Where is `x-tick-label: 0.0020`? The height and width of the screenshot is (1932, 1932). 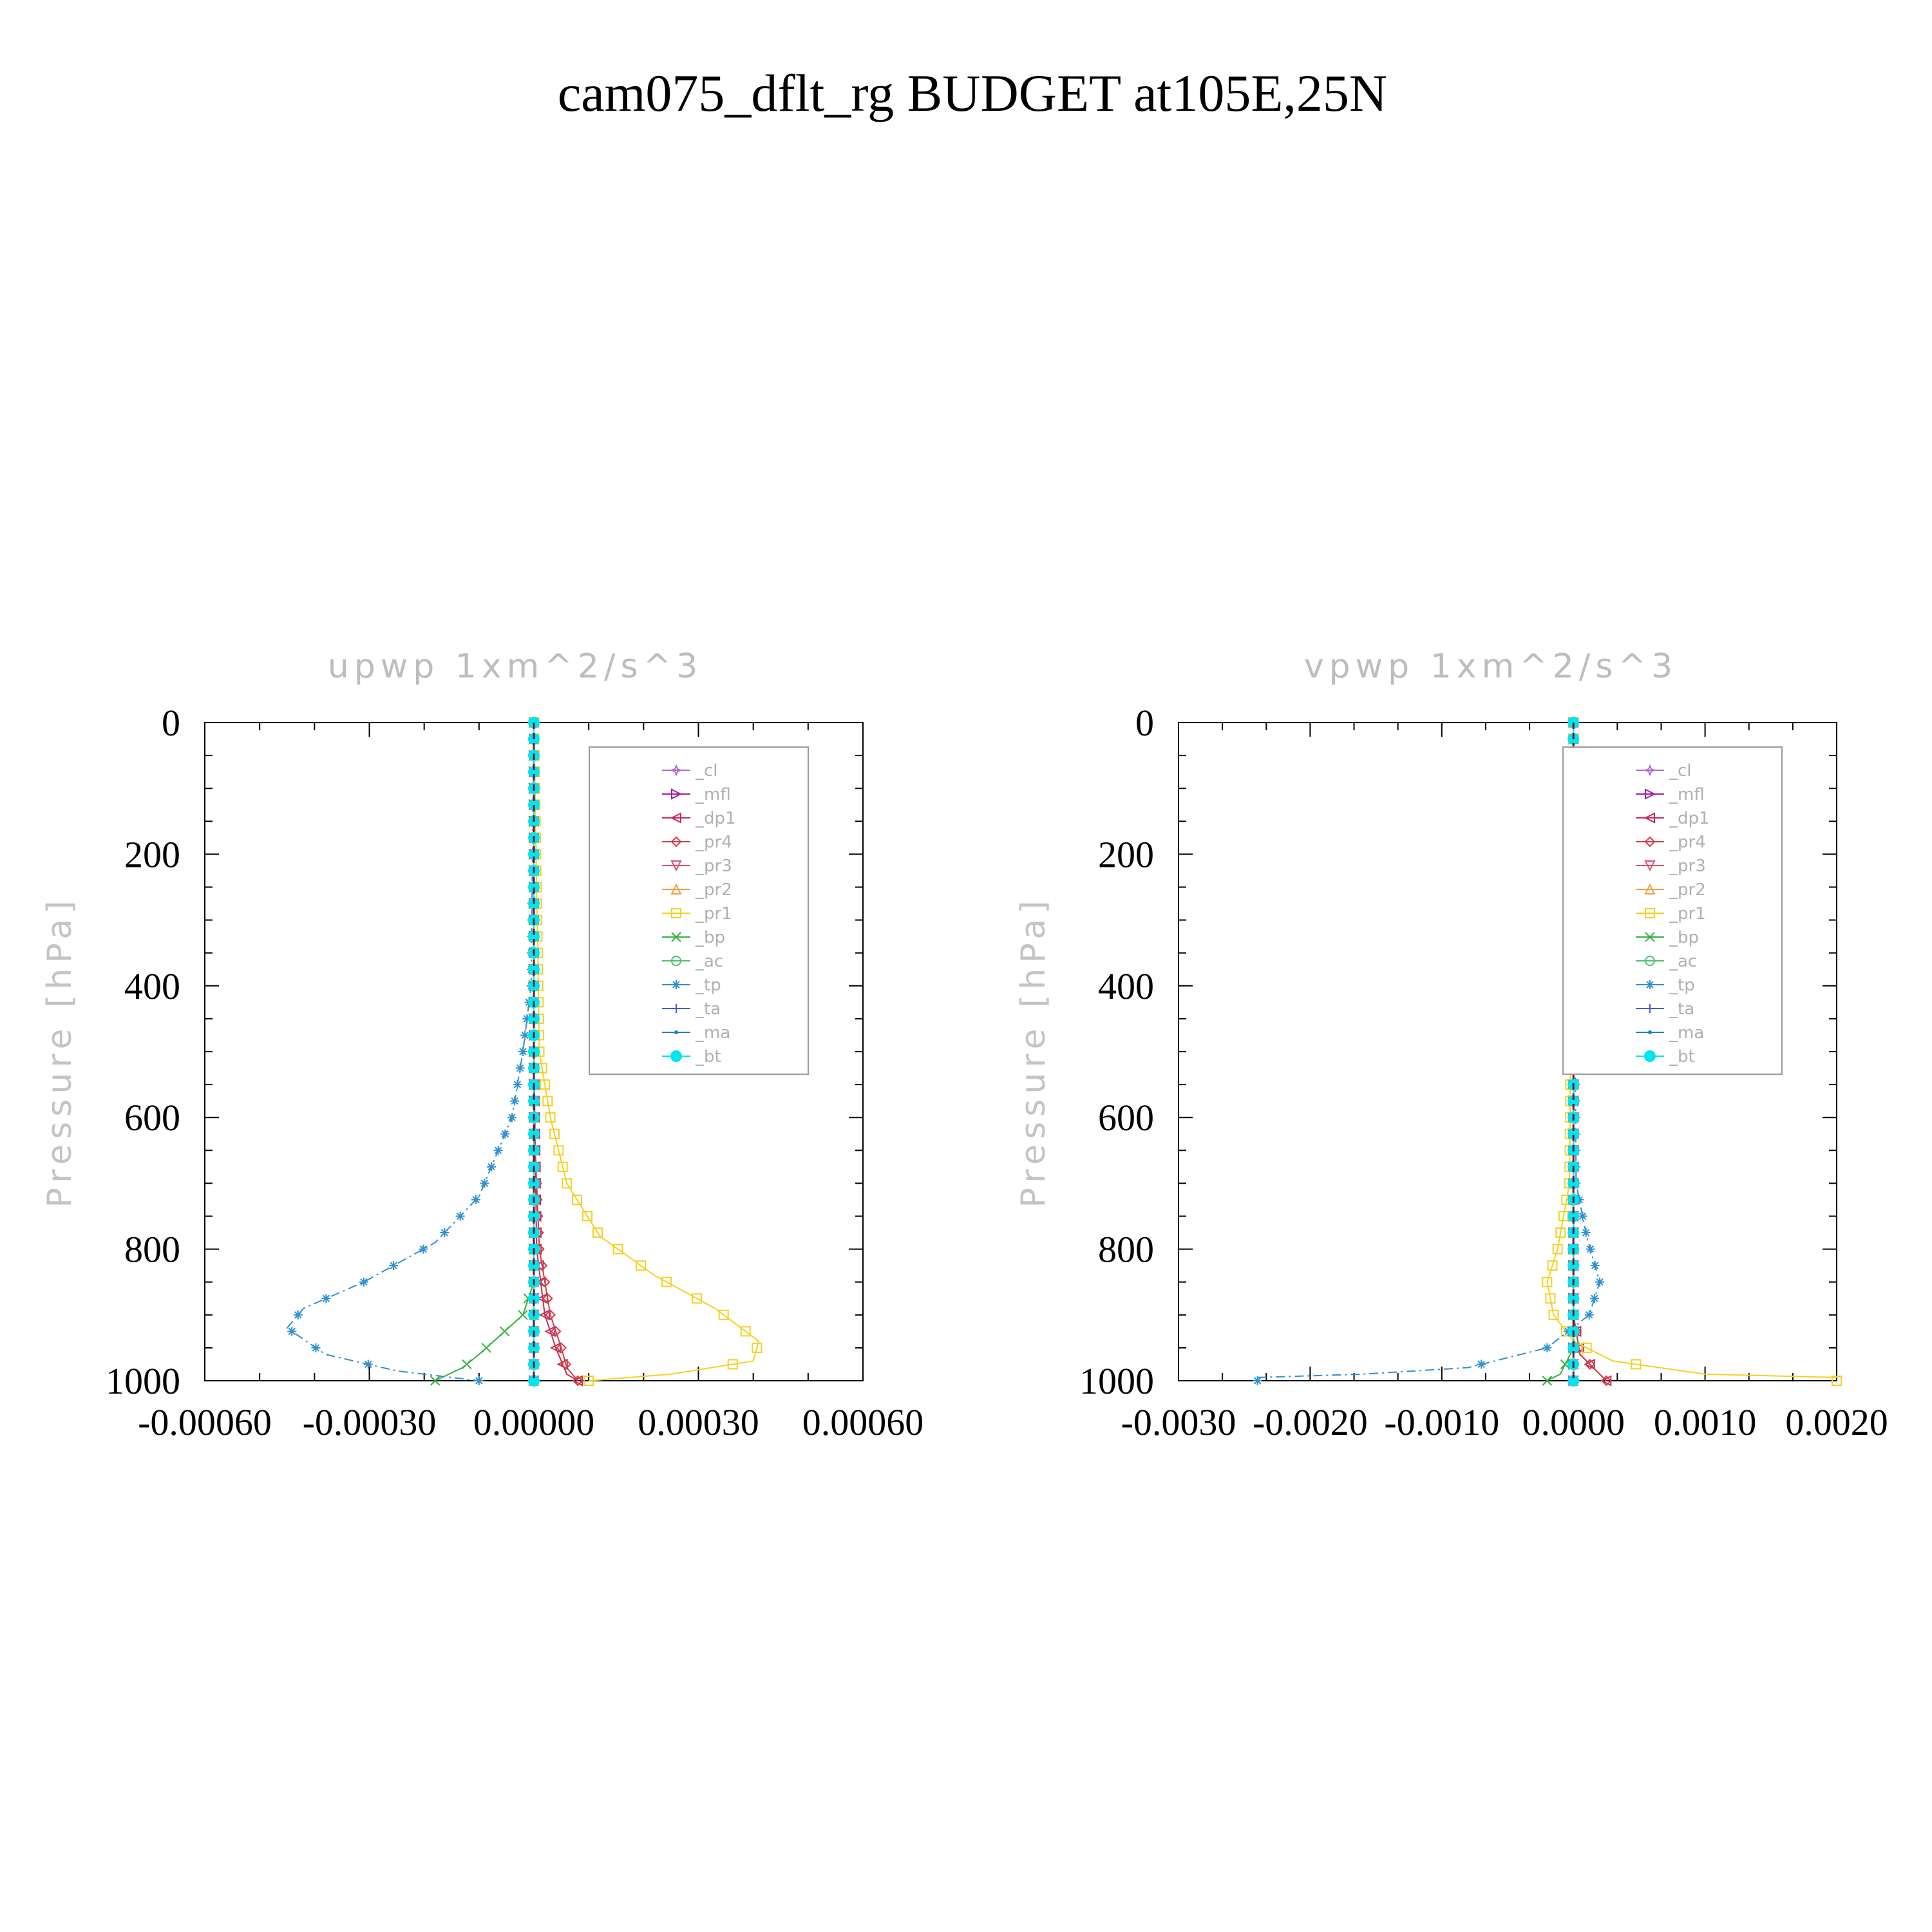 x-tick-label: 0.0020 is located at coordinates (1836, 1422).